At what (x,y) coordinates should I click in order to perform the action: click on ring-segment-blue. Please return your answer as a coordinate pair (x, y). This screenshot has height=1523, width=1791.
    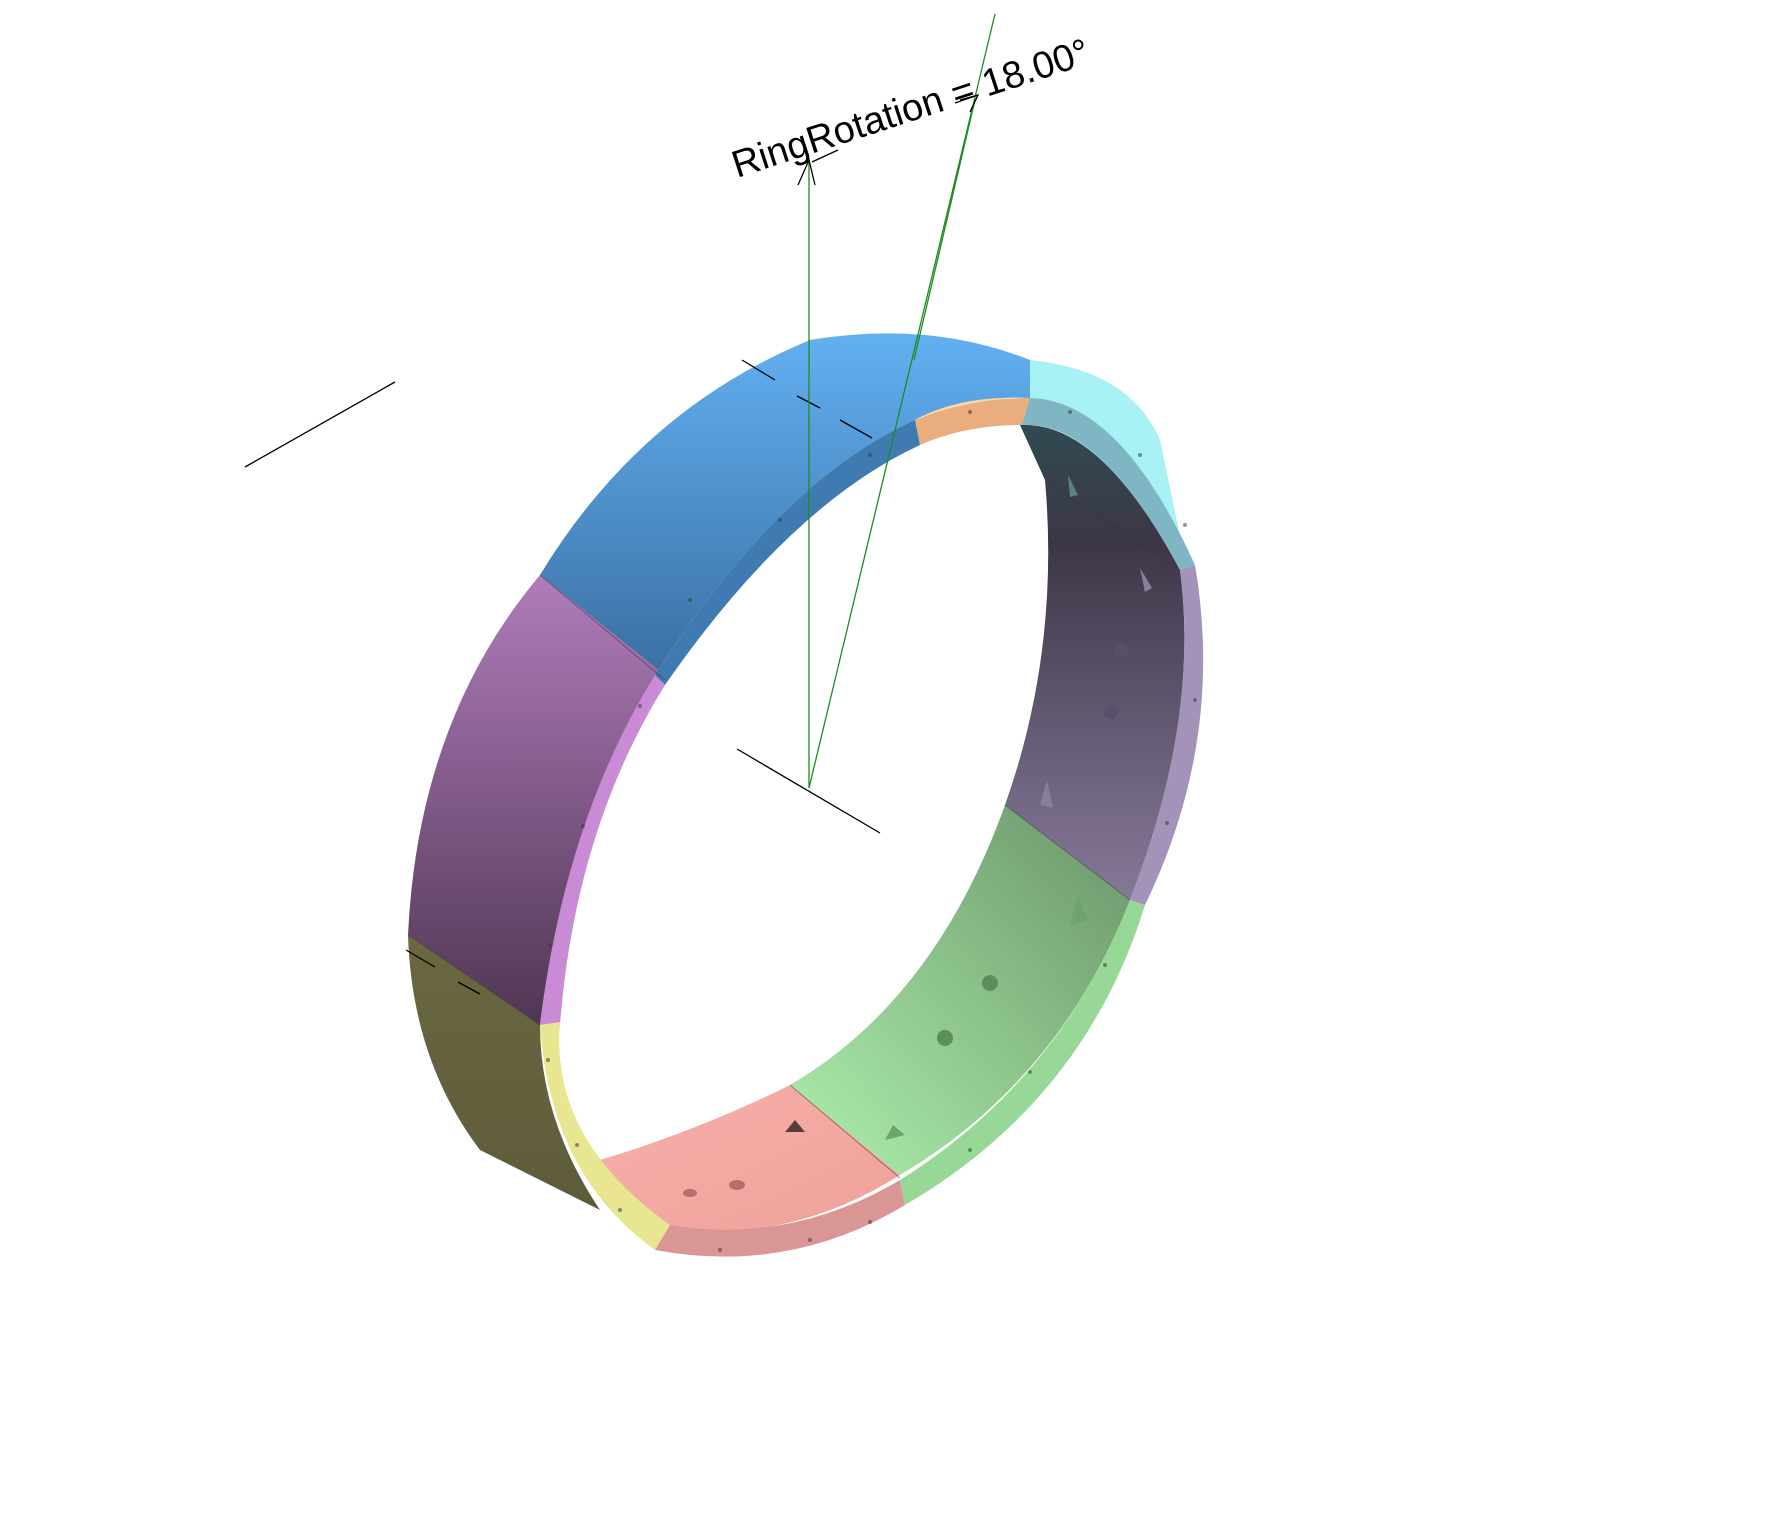
    Looking at the image, I should click on (785, 504).